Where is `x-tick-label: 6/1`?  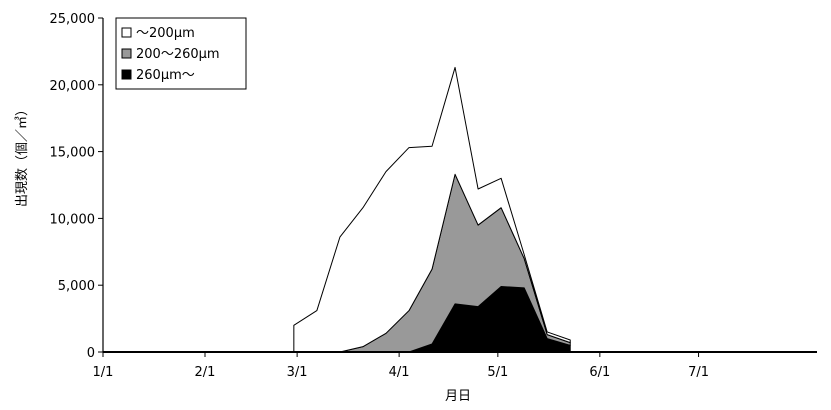 x-tick-label: 6/1 is located at coordinates (599, 372).